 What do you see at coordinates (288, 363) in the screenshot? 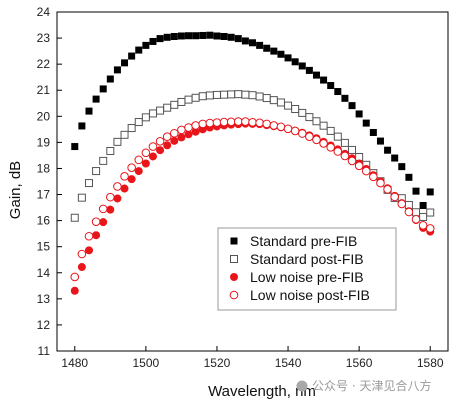
I see `x-tick-label: 1540` at bounding box center [288, 363].